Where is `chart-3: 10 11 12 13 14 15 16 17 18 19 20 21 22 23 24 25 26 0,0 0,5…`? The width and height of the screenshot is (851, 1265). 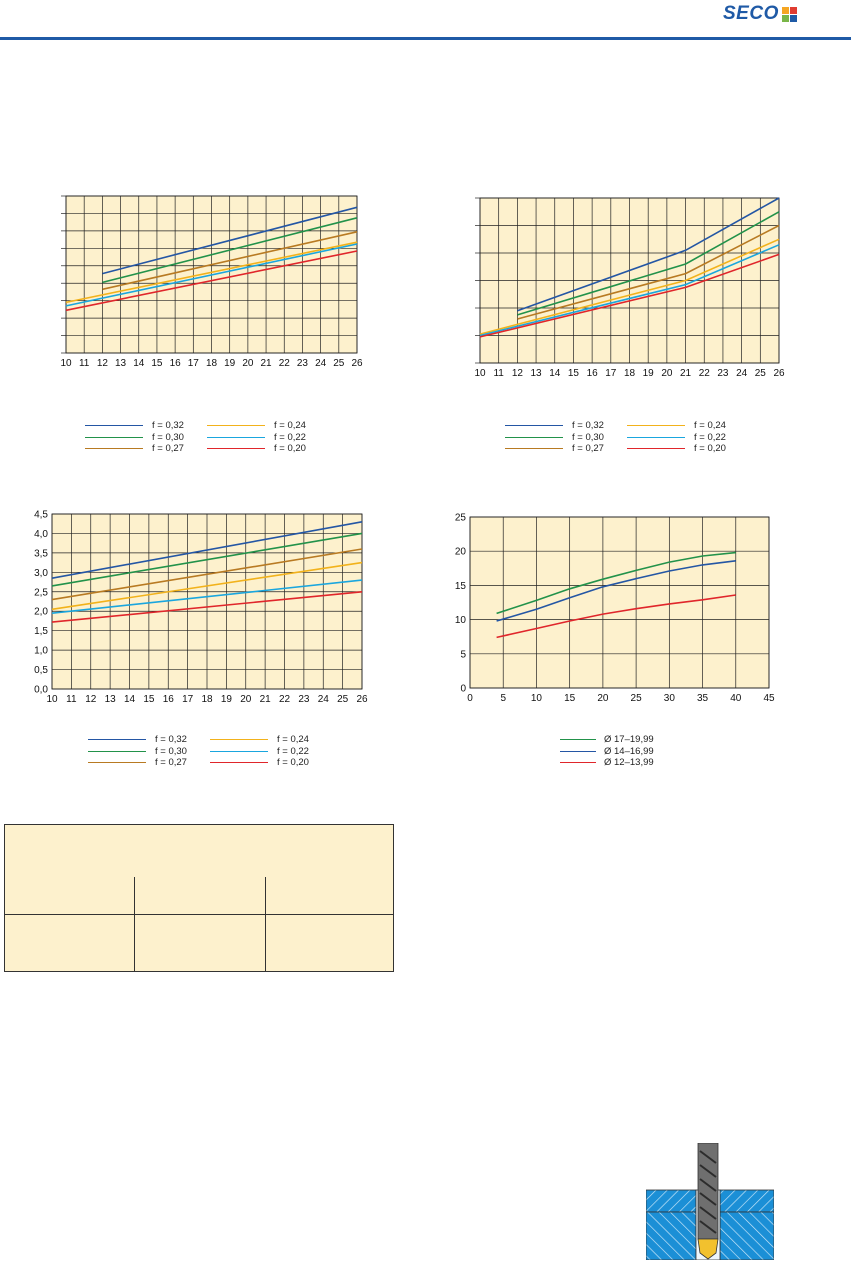 chart-3: 10 11 12 13 14 15 16 17 18 19 20 21 22 23 24 25 26 0,0 0,5… is located at coordinates (187, 605).